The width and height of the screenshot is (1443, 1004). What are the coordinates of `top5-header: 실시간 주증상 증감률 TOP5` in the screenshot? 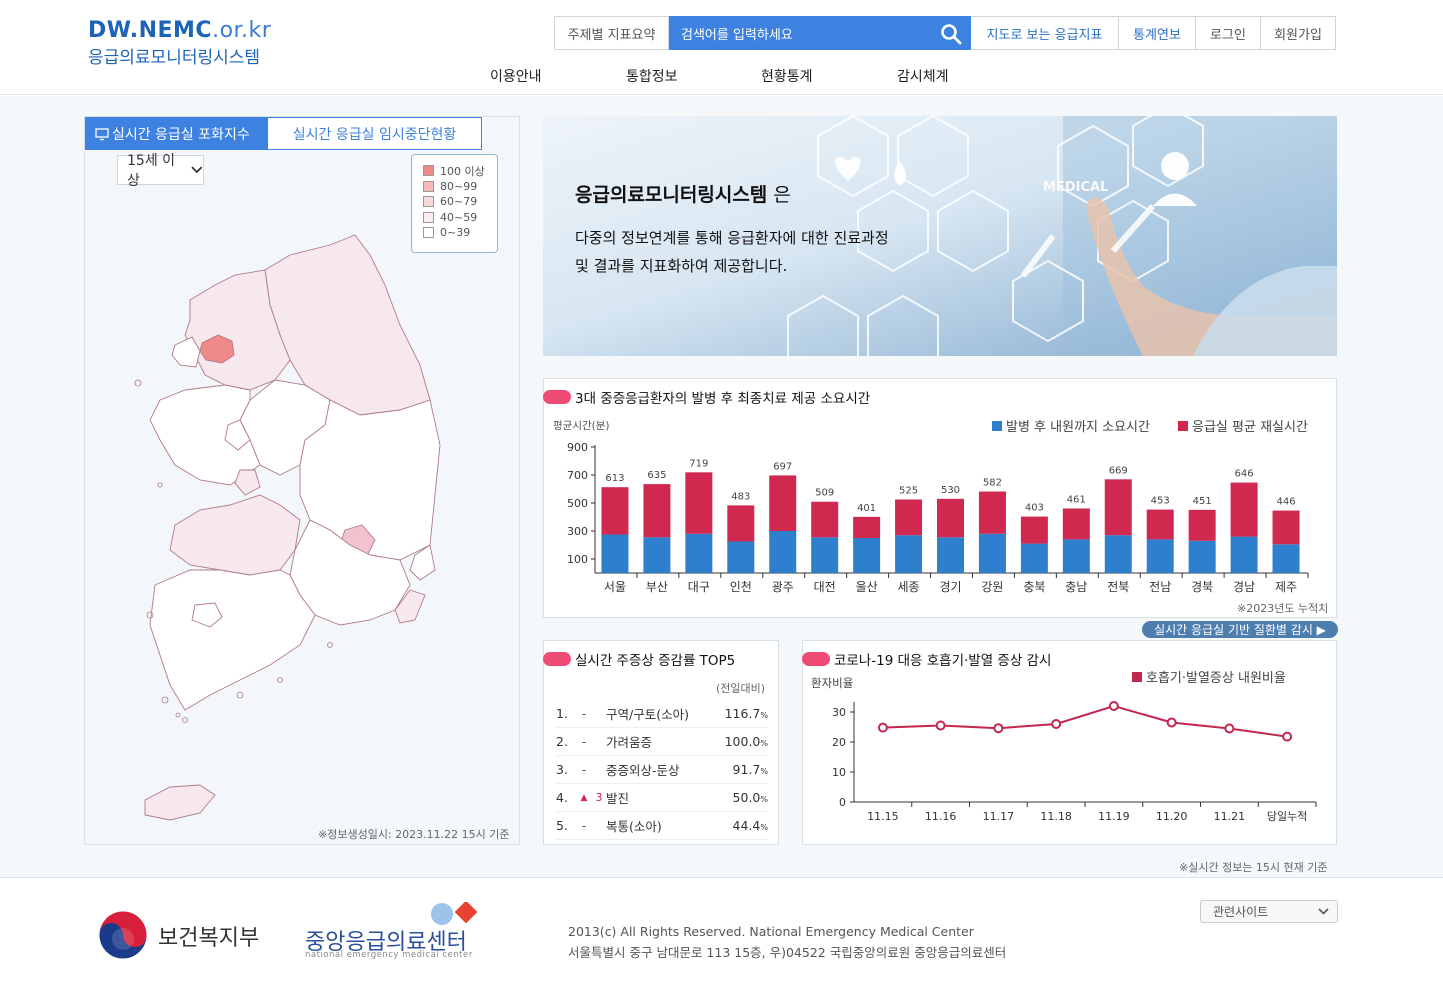 It's located at (639, 659).